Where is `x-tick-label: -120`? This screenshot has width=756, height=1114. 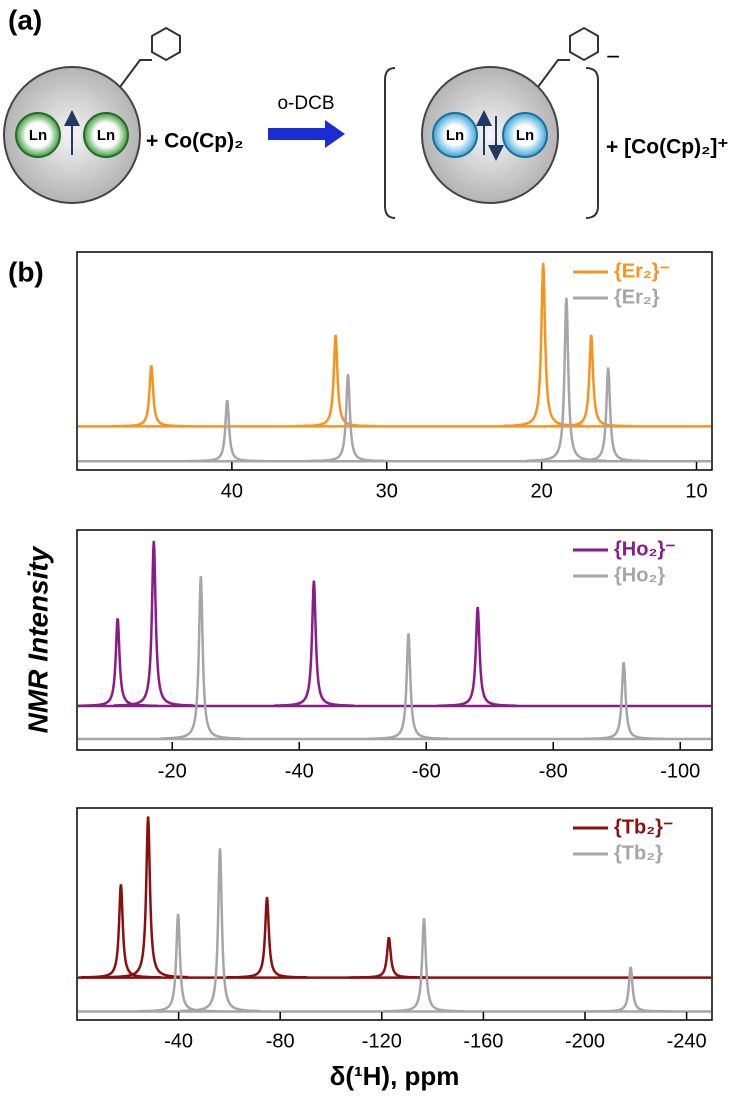
x-tick-label: -120 is located at coordinates (382, 1041).